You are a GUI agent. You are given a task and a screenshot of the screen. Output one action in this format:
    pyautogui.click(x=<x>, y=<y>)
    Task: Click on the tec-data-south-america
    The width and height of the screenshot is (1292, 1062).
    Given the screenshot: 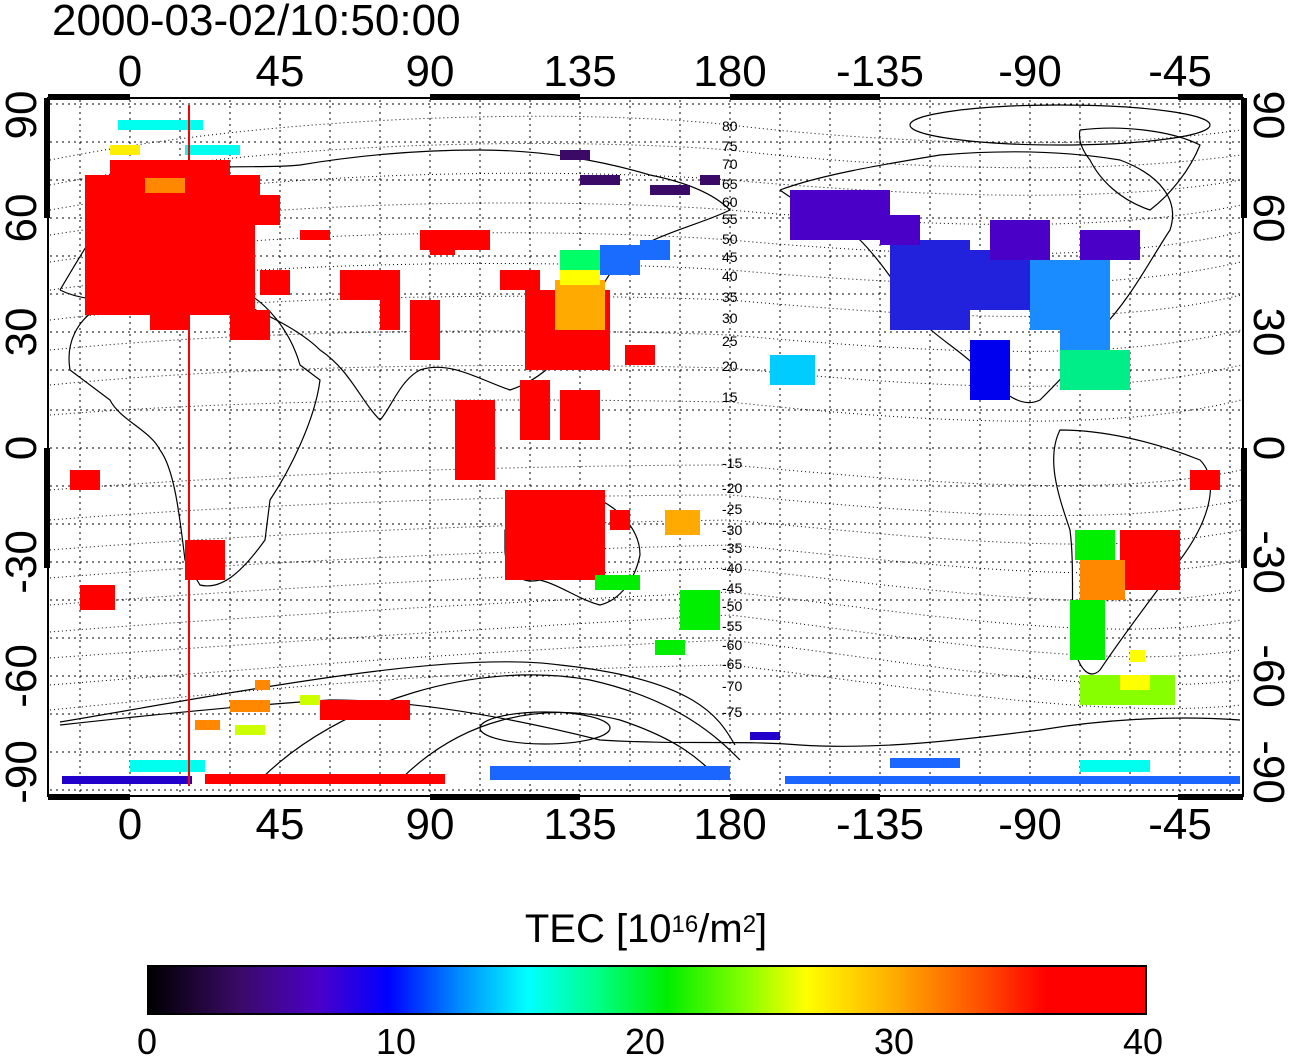 What is the action you would take?
    pyautogui.click(x=1170, y=530)
    